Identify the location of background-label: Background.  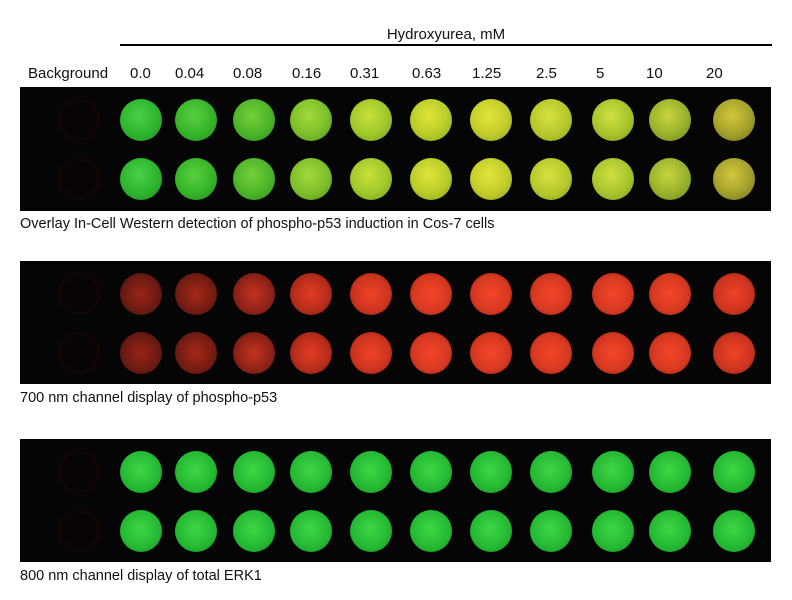
(68, 73).